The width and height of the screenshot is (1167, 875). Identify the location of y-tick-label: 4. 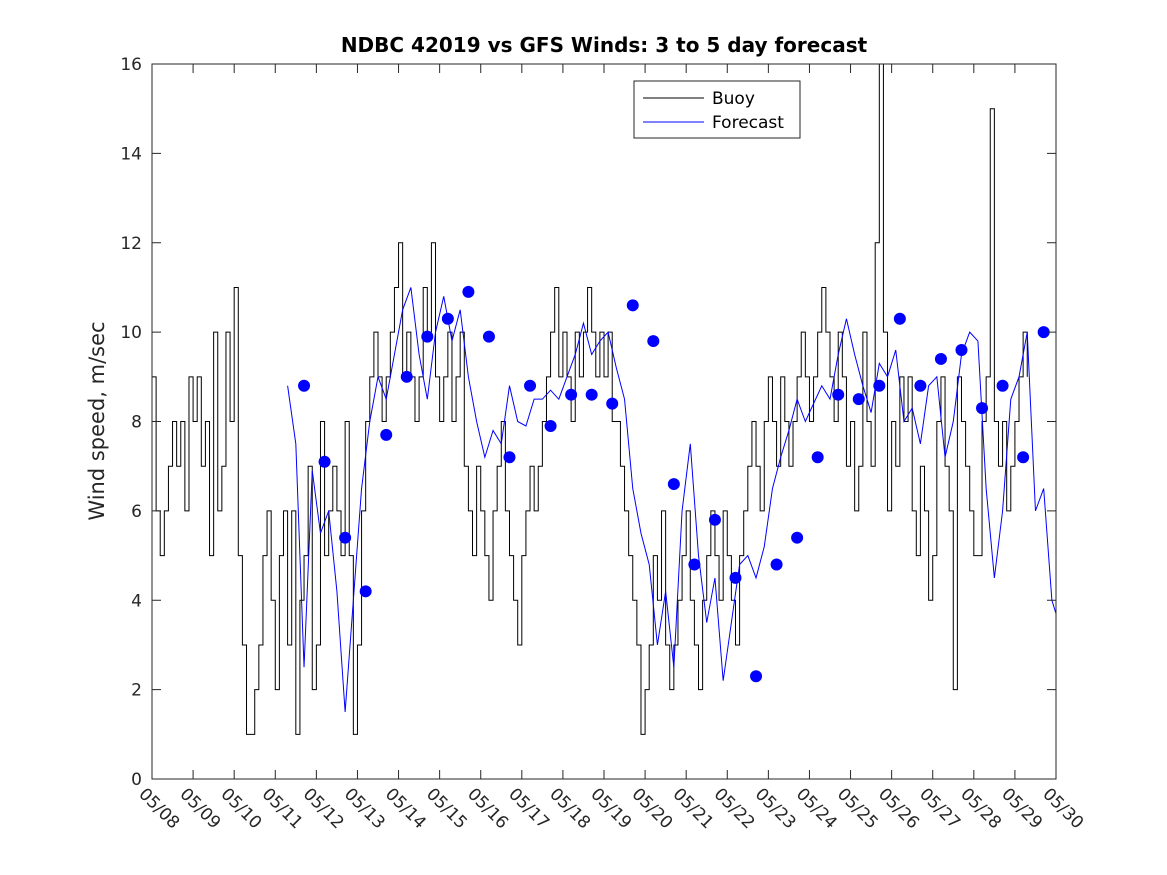
(136, 601).